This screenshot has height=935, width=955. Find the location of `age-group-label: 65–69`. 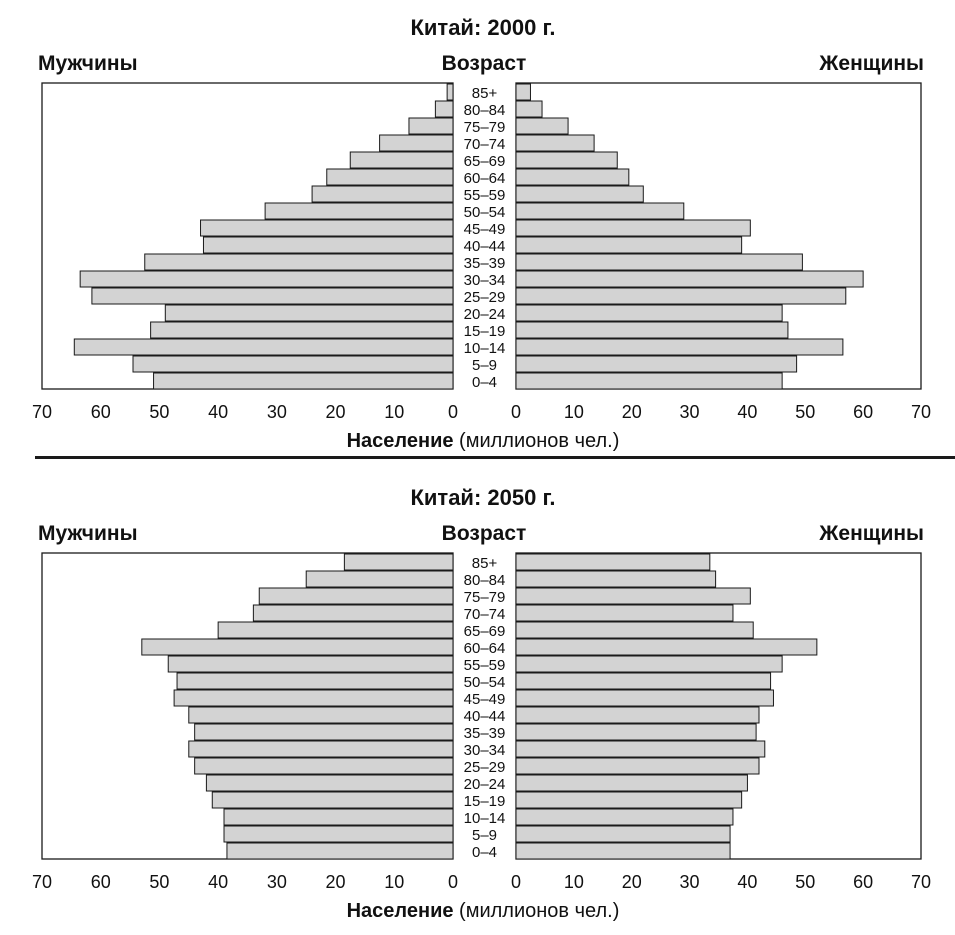

age-group-label: 65–69 is located at coordinates (485, 631).